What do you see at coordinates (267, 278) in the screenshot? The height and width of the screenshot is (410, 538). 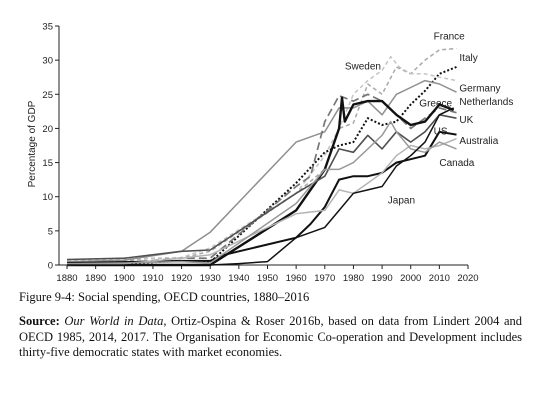 I see `x-tick-label: 1950` at bounding box center [267, 278].